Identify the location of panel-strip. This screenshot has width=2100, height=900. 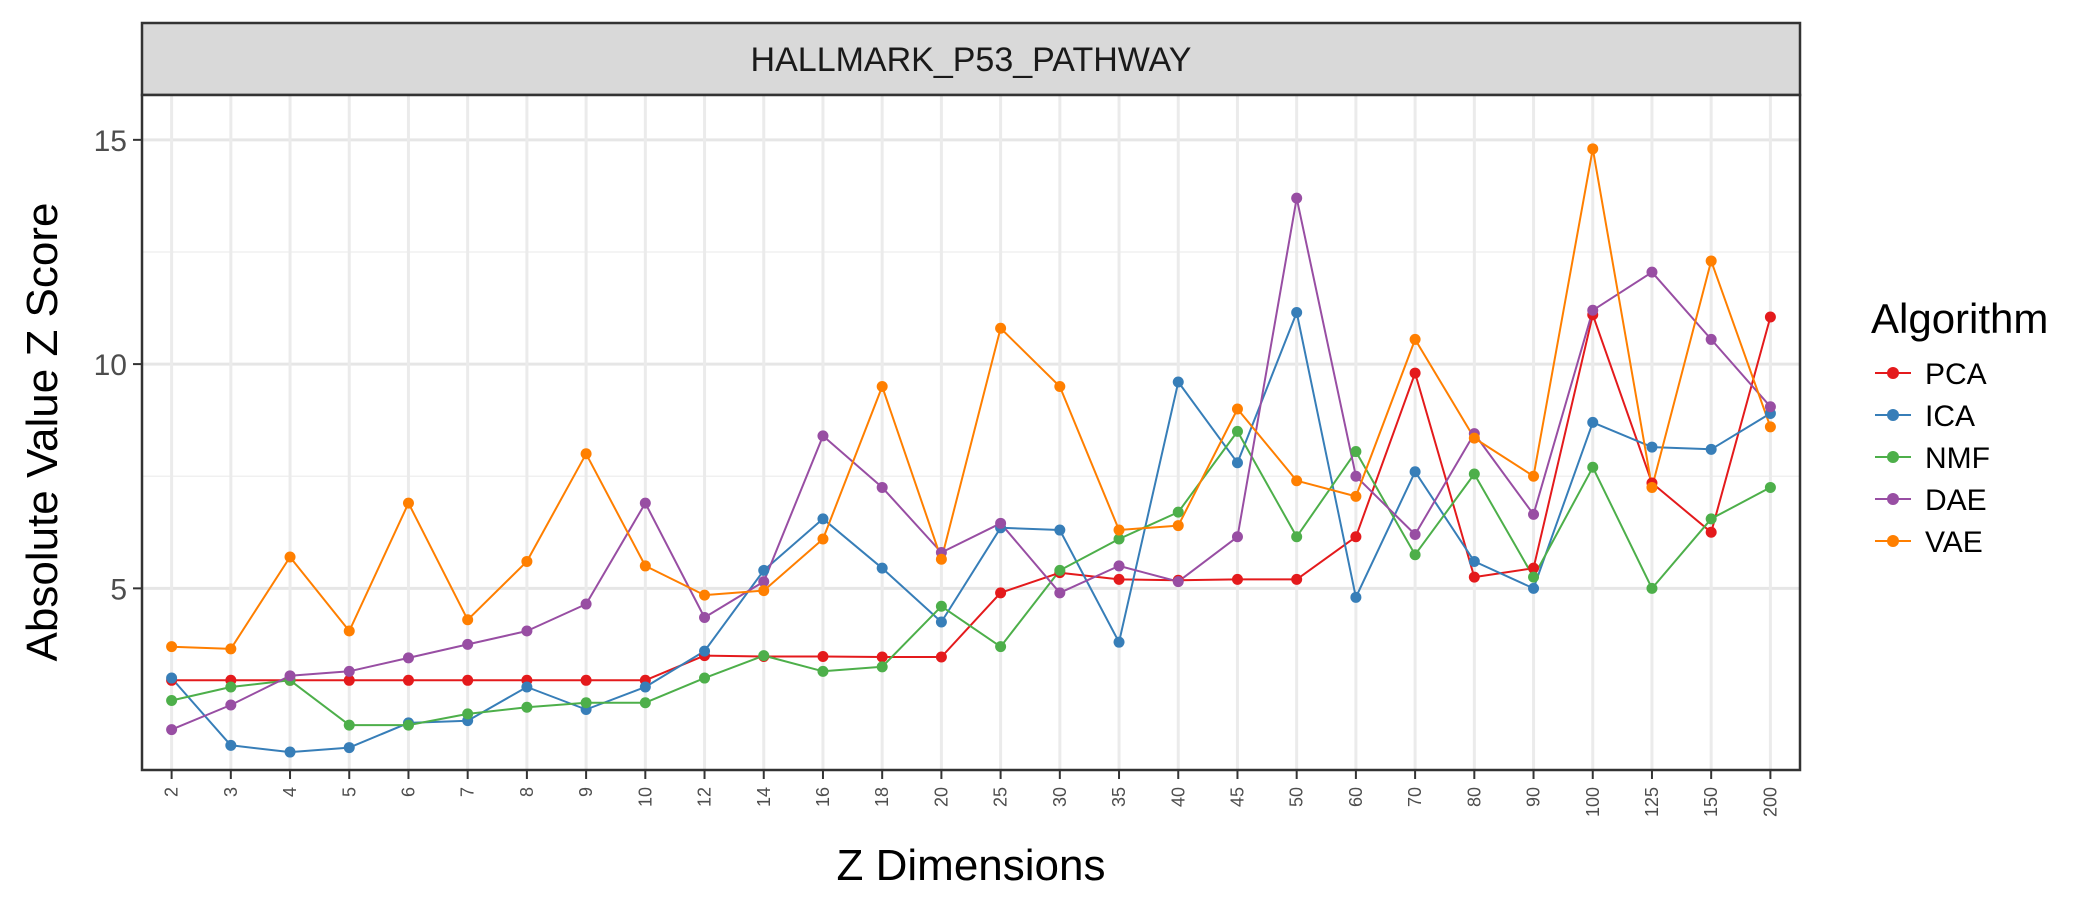
(971, 59).